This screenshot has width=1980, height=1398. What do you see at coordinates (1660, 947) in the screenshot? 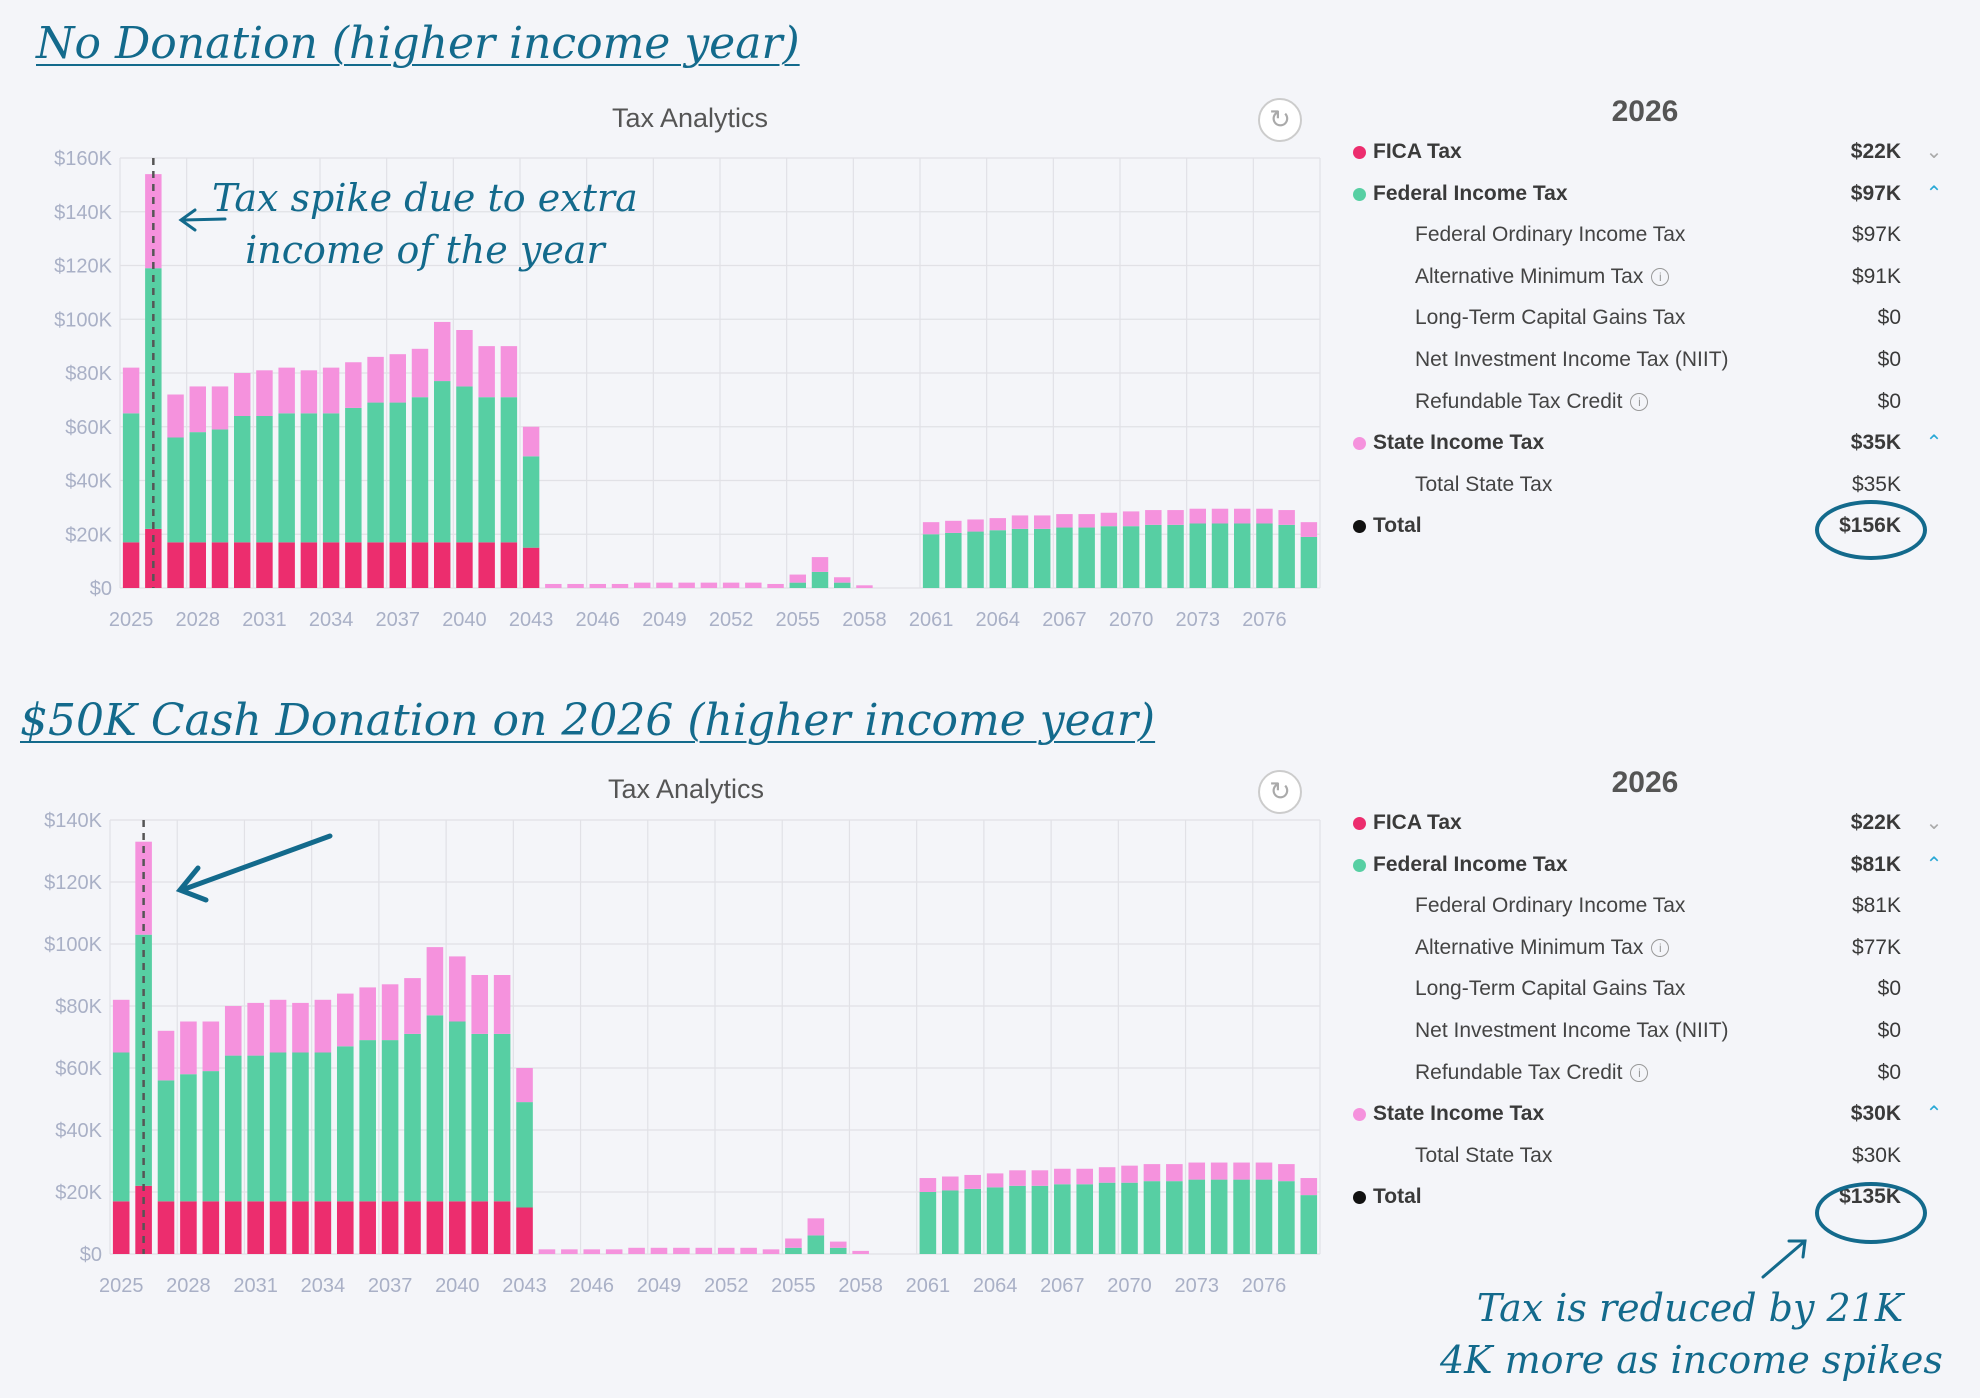
I see `info-icon: i` at bounding box center [1660, 947].